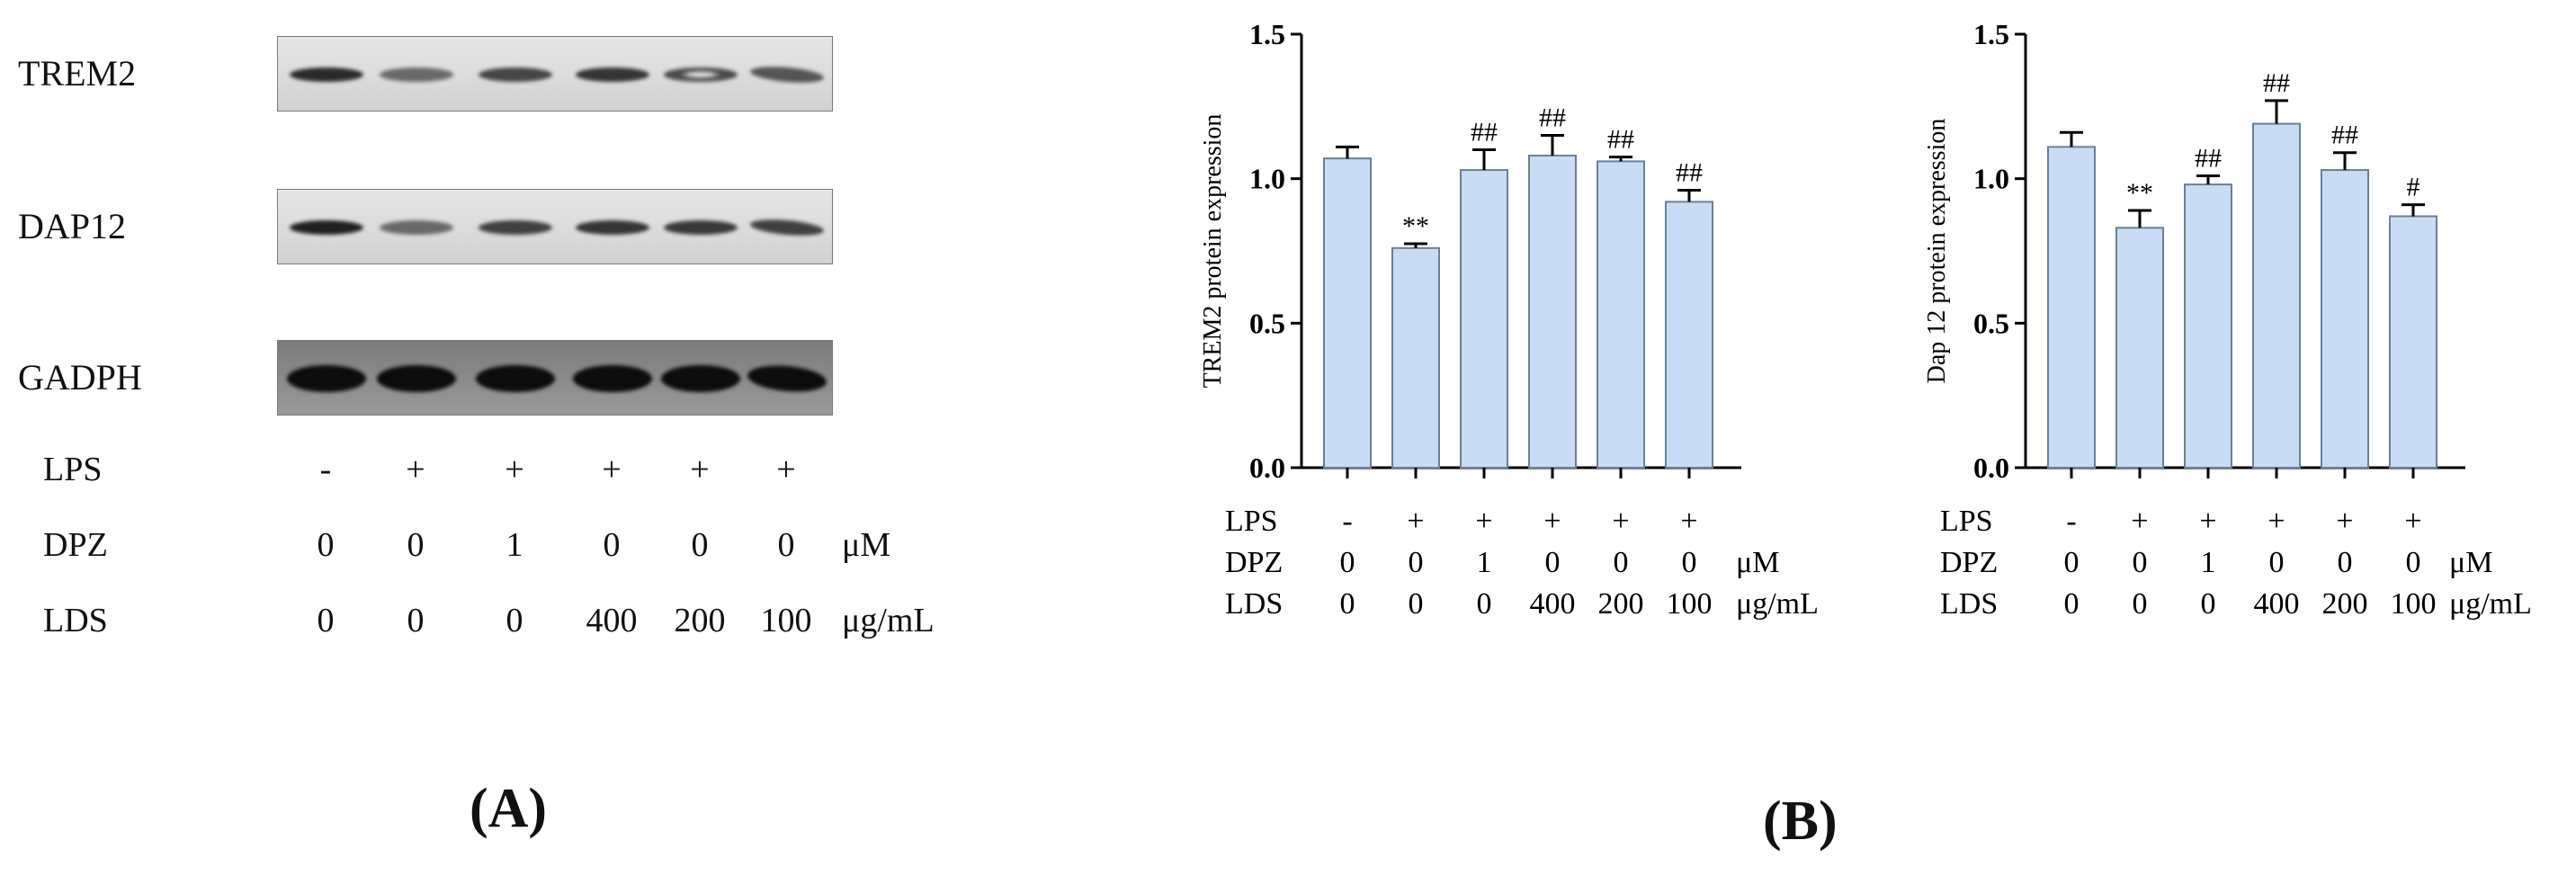 This screenshot has width=2576, height=876. What do you see at coordinates (509, 809) in the screenshot?
I see `panel-a-label: (A)` at bounding box center [509, 809].